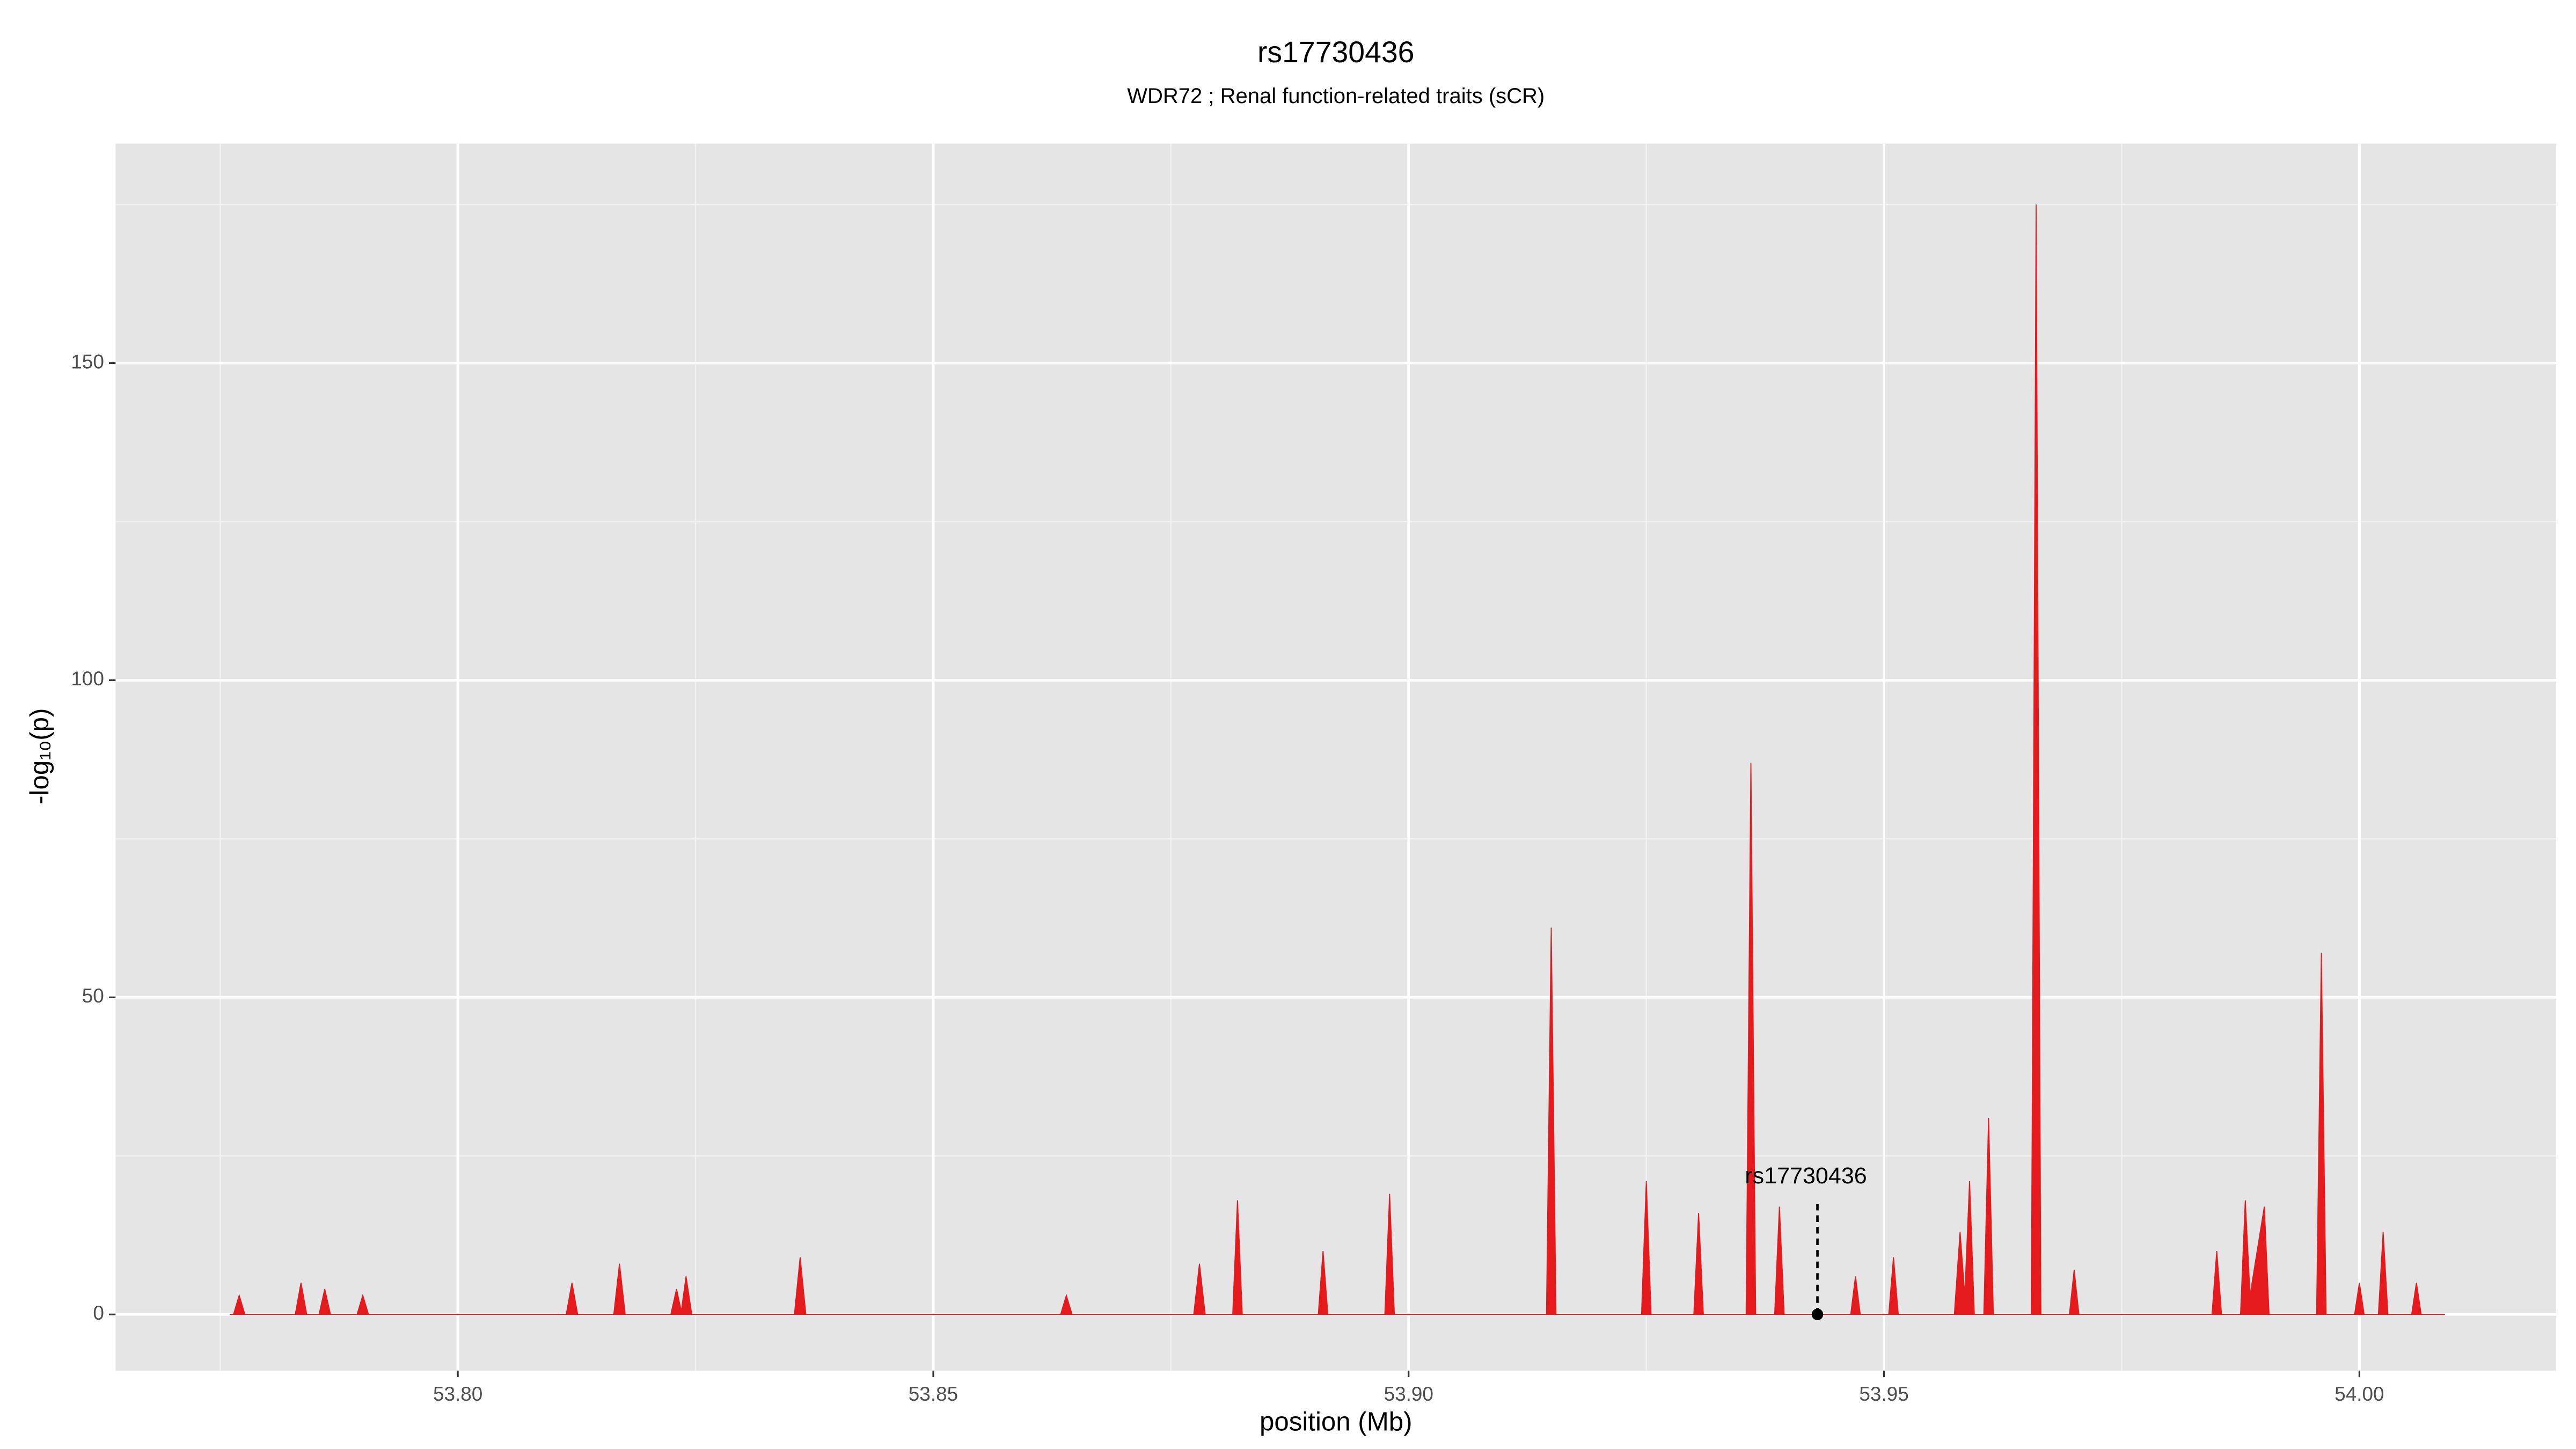 The image size is (2576, 1449). I want to click on x-tick-label: 53.80, so click(457, 1394).